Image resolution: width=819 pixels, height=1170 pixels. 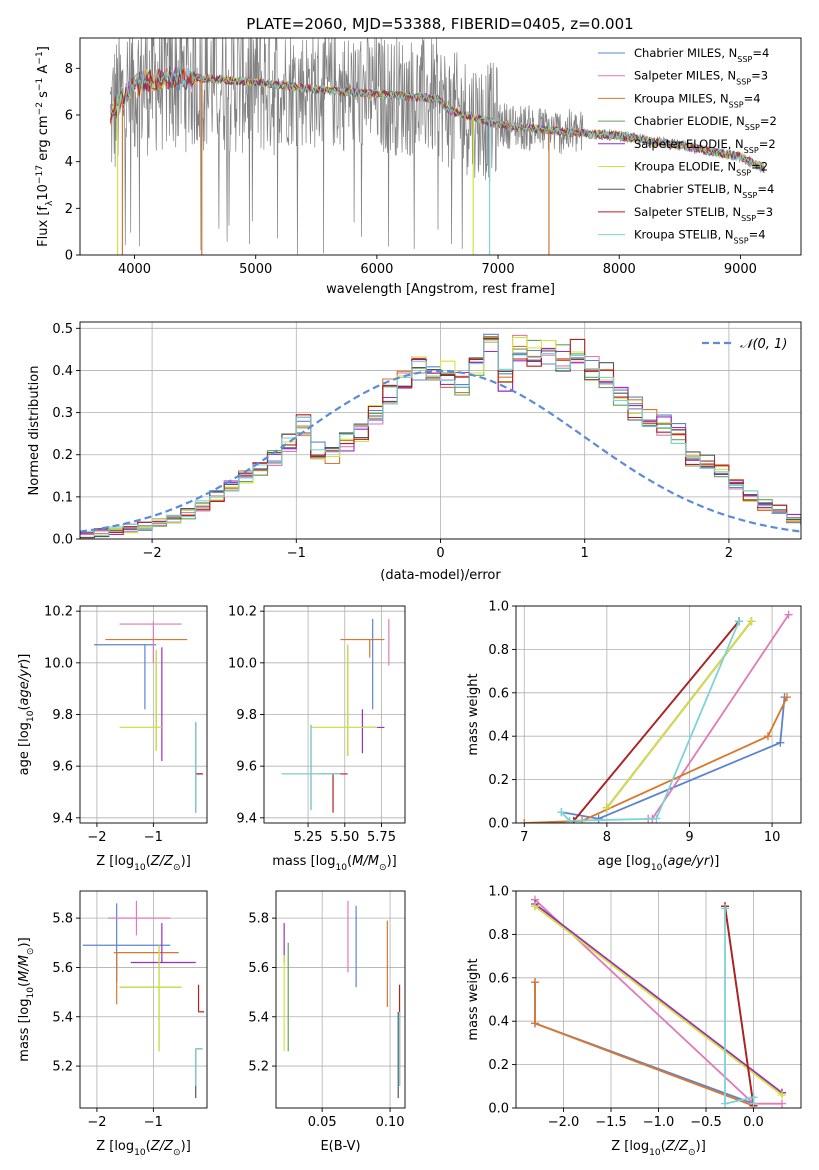 What do you see at coordinates (258, 968) in the screenshot?
I see `y-tick-label: 5.6` at bounding box center [258, 968].